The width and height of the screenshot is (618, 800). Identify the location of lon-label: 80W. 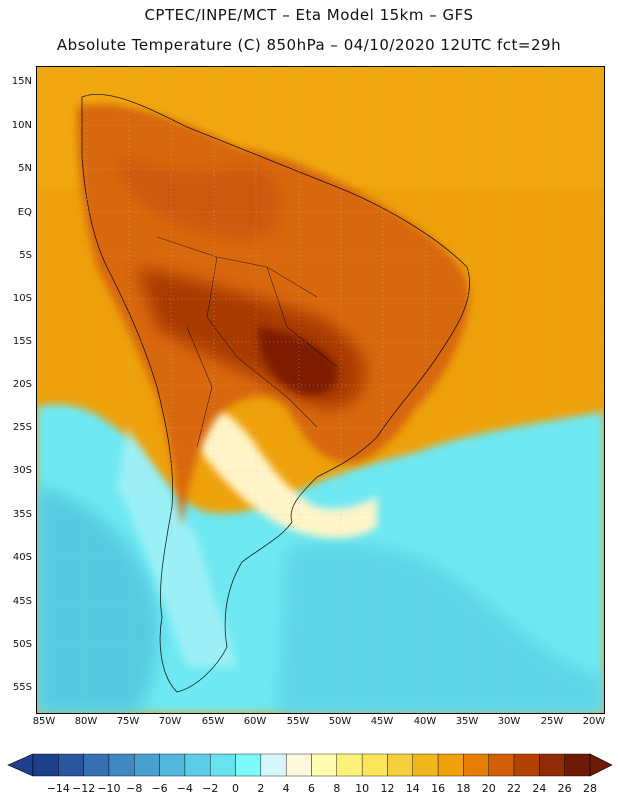
(86, 721).